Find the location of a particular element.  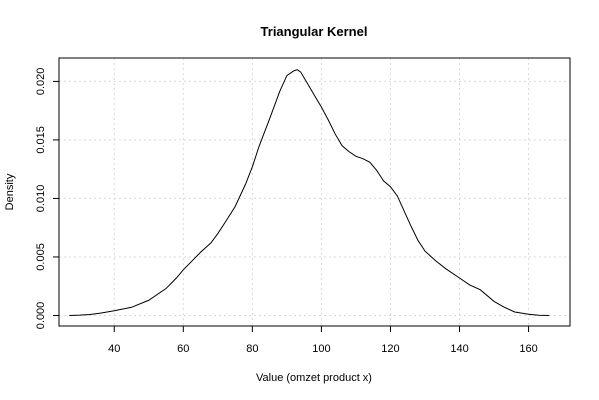

chart-title: Triangular Kernel is located at coordinates (314, 31).